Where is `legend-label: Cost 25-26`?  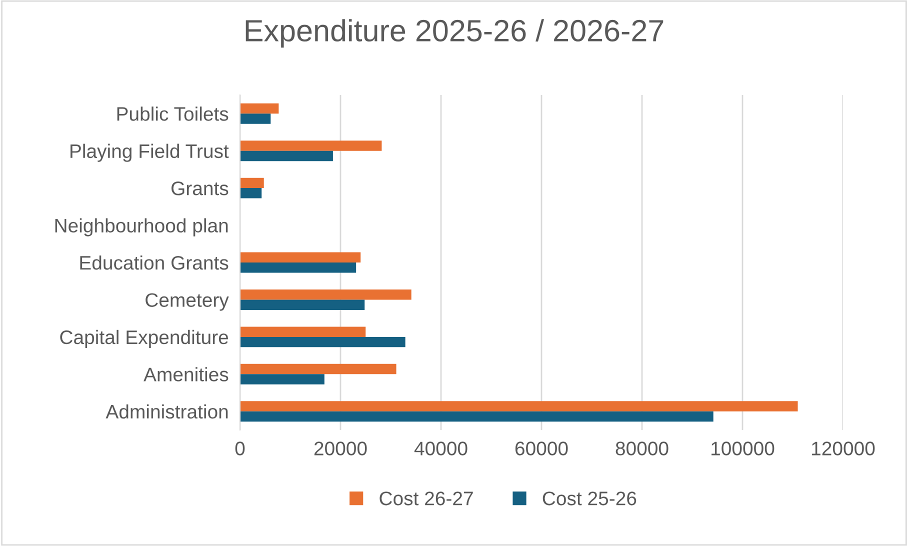 legend-label: Cost 25-26 is located at coordinates (589, 499).